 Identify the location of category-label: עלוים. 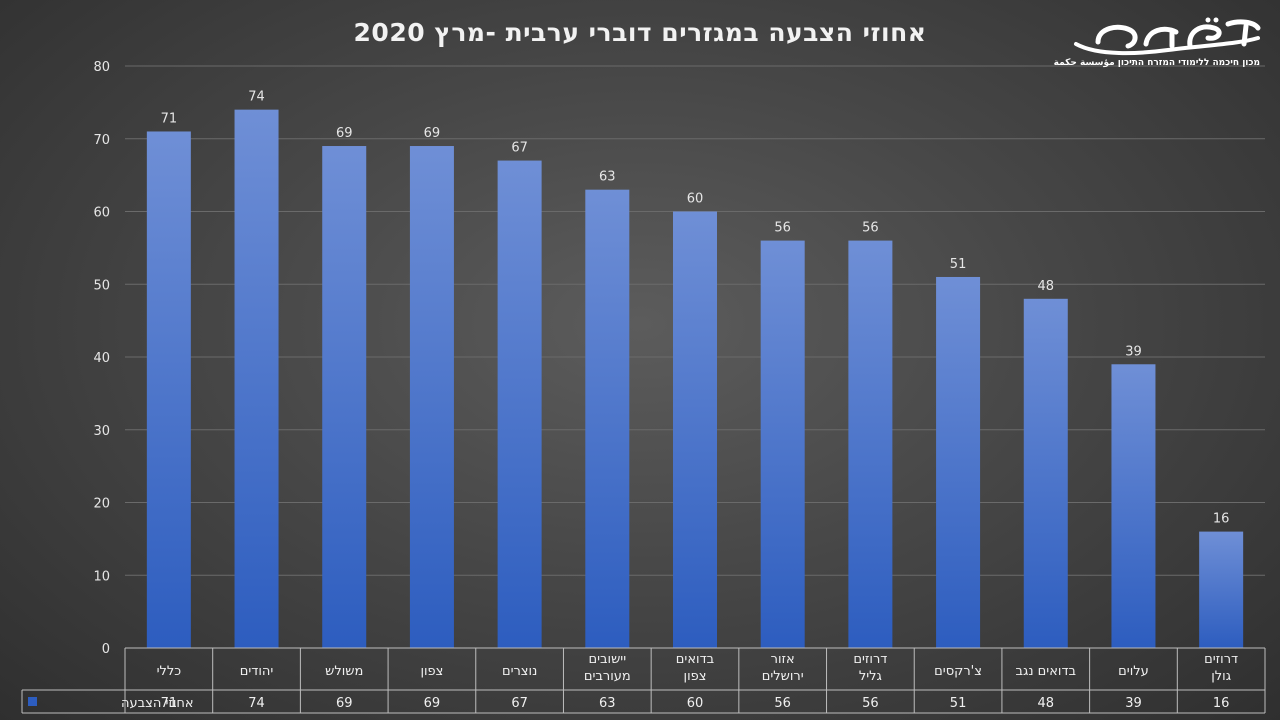
(1133, 671).